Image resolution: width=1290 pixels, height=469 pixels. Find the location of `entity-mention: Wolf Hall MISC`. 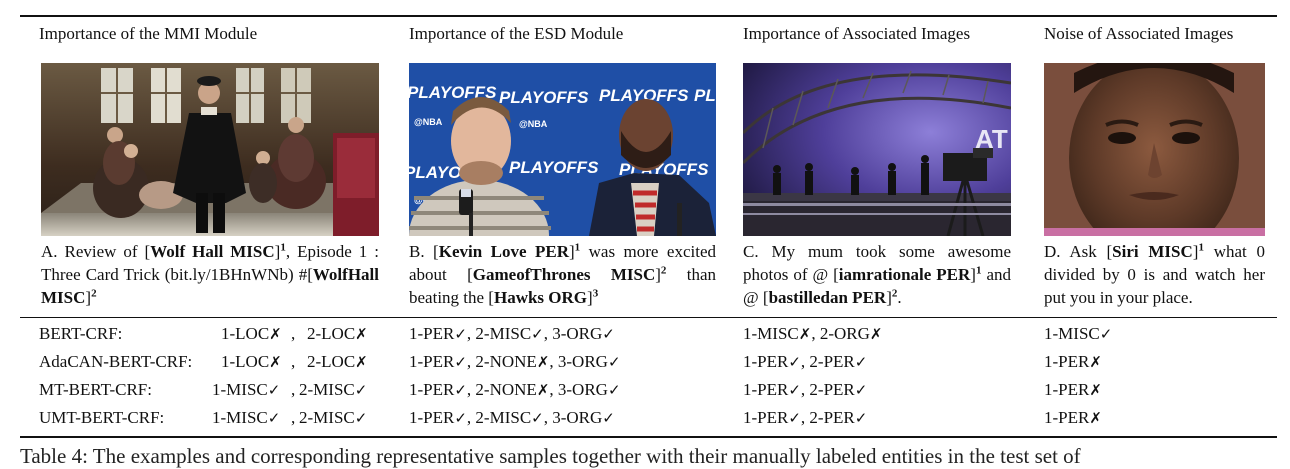

entity-mention: Wolf Hall MISC is located at coordinates (212, 251).